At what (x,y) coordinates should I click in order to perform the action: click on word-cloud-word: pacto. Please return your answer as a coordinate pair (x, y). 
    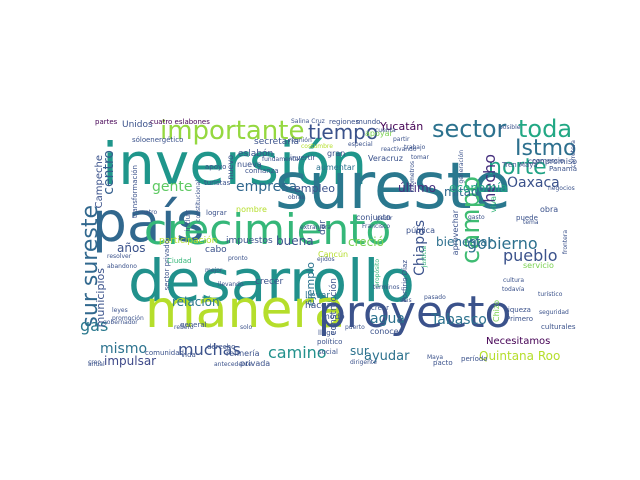
    Looking at the image, I should click on (443, 363).